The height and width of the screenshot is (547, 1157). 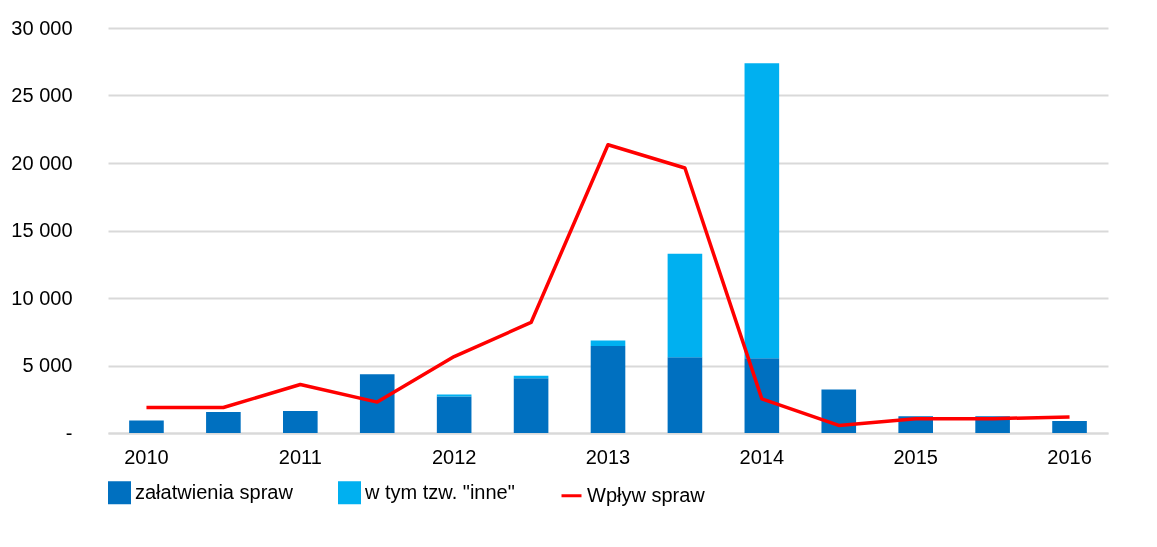 I want to click on y-tick-label: 20 000, so click(x=42, y=162).